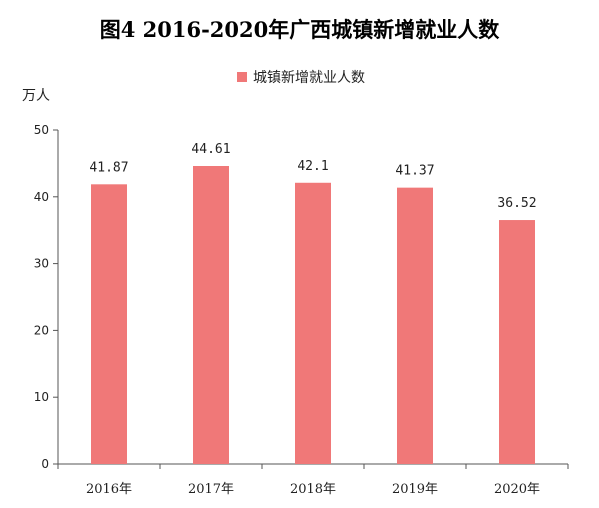 Image resolution: width=599 pixels, height=508 pixels. Describe the element at coordinates (41, 264) in the screenshot. I see `y-tick-label: 30` at that location.